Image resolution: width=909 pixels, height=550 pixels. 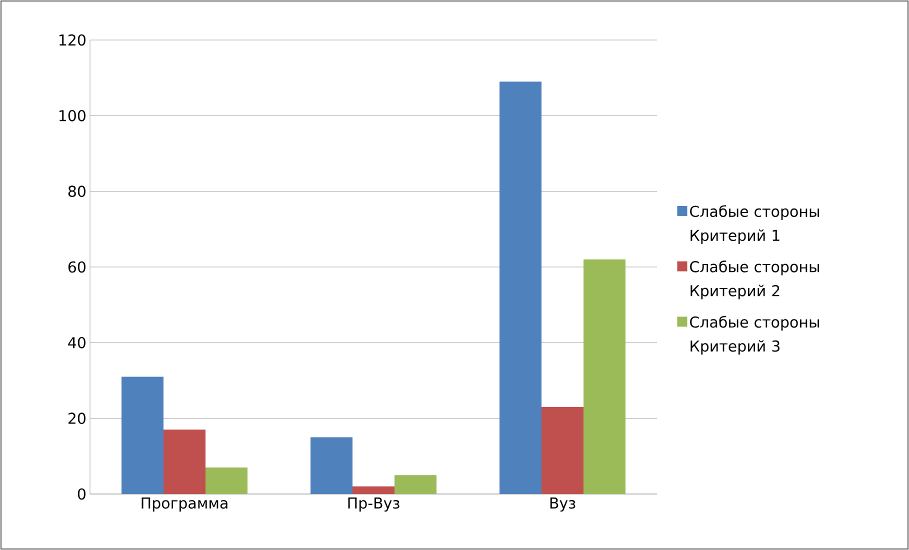 What do you see at coordinates (77, 267) in the screenshot?
I see `y-tick-label: 60` at bounding box center [77, 267].